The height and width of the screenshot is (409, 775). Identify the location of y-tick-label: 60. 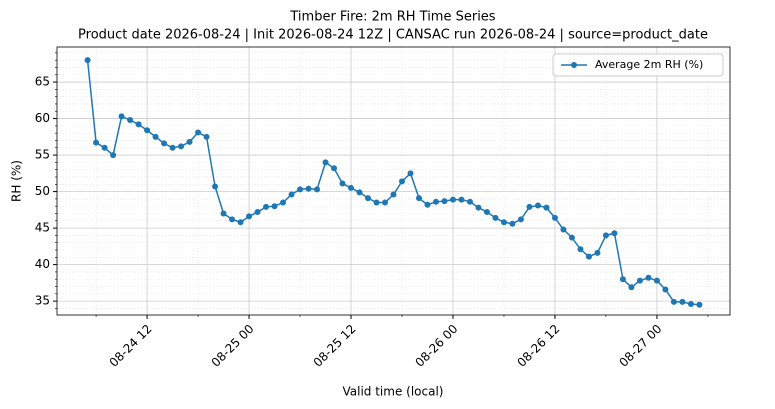
(42, 118).